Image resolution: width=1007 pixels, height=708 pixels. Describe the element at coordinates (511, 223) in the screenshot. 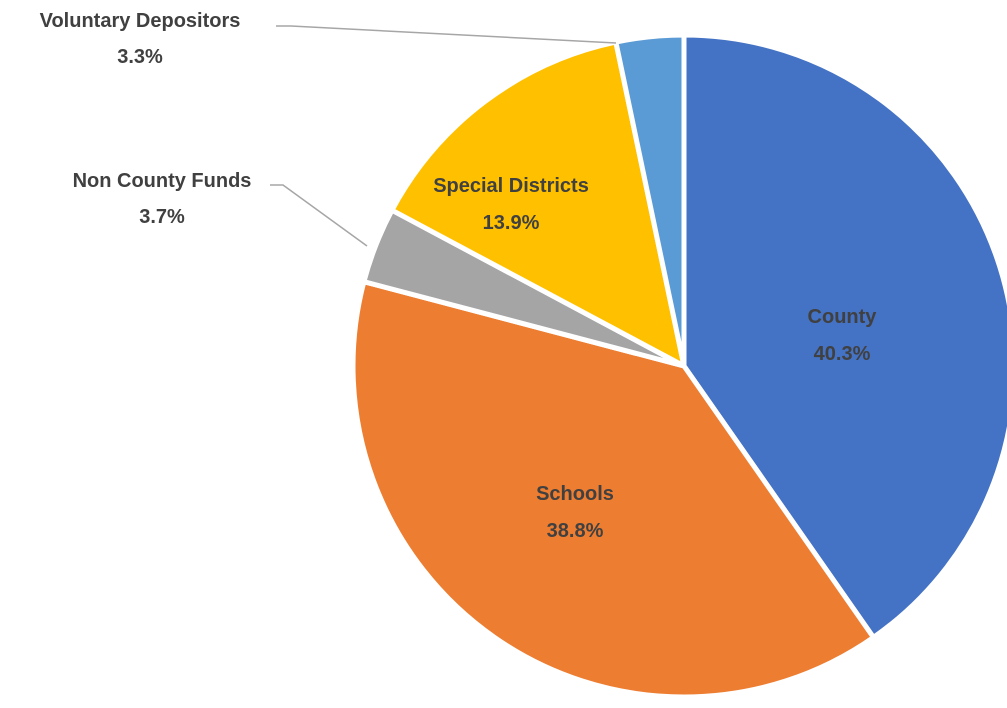

I see `slice-percent-special-districts: 13.9%` at that location.